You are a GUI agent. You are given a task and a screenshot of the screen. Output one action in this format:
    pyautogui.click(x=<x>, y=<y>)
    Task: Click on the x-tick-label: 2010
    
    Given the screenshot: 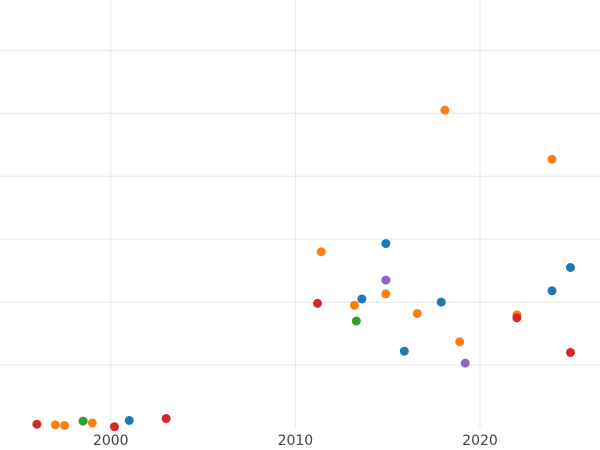 What is the action you would take?
    pyautogui.click(x=296, y=441)
    